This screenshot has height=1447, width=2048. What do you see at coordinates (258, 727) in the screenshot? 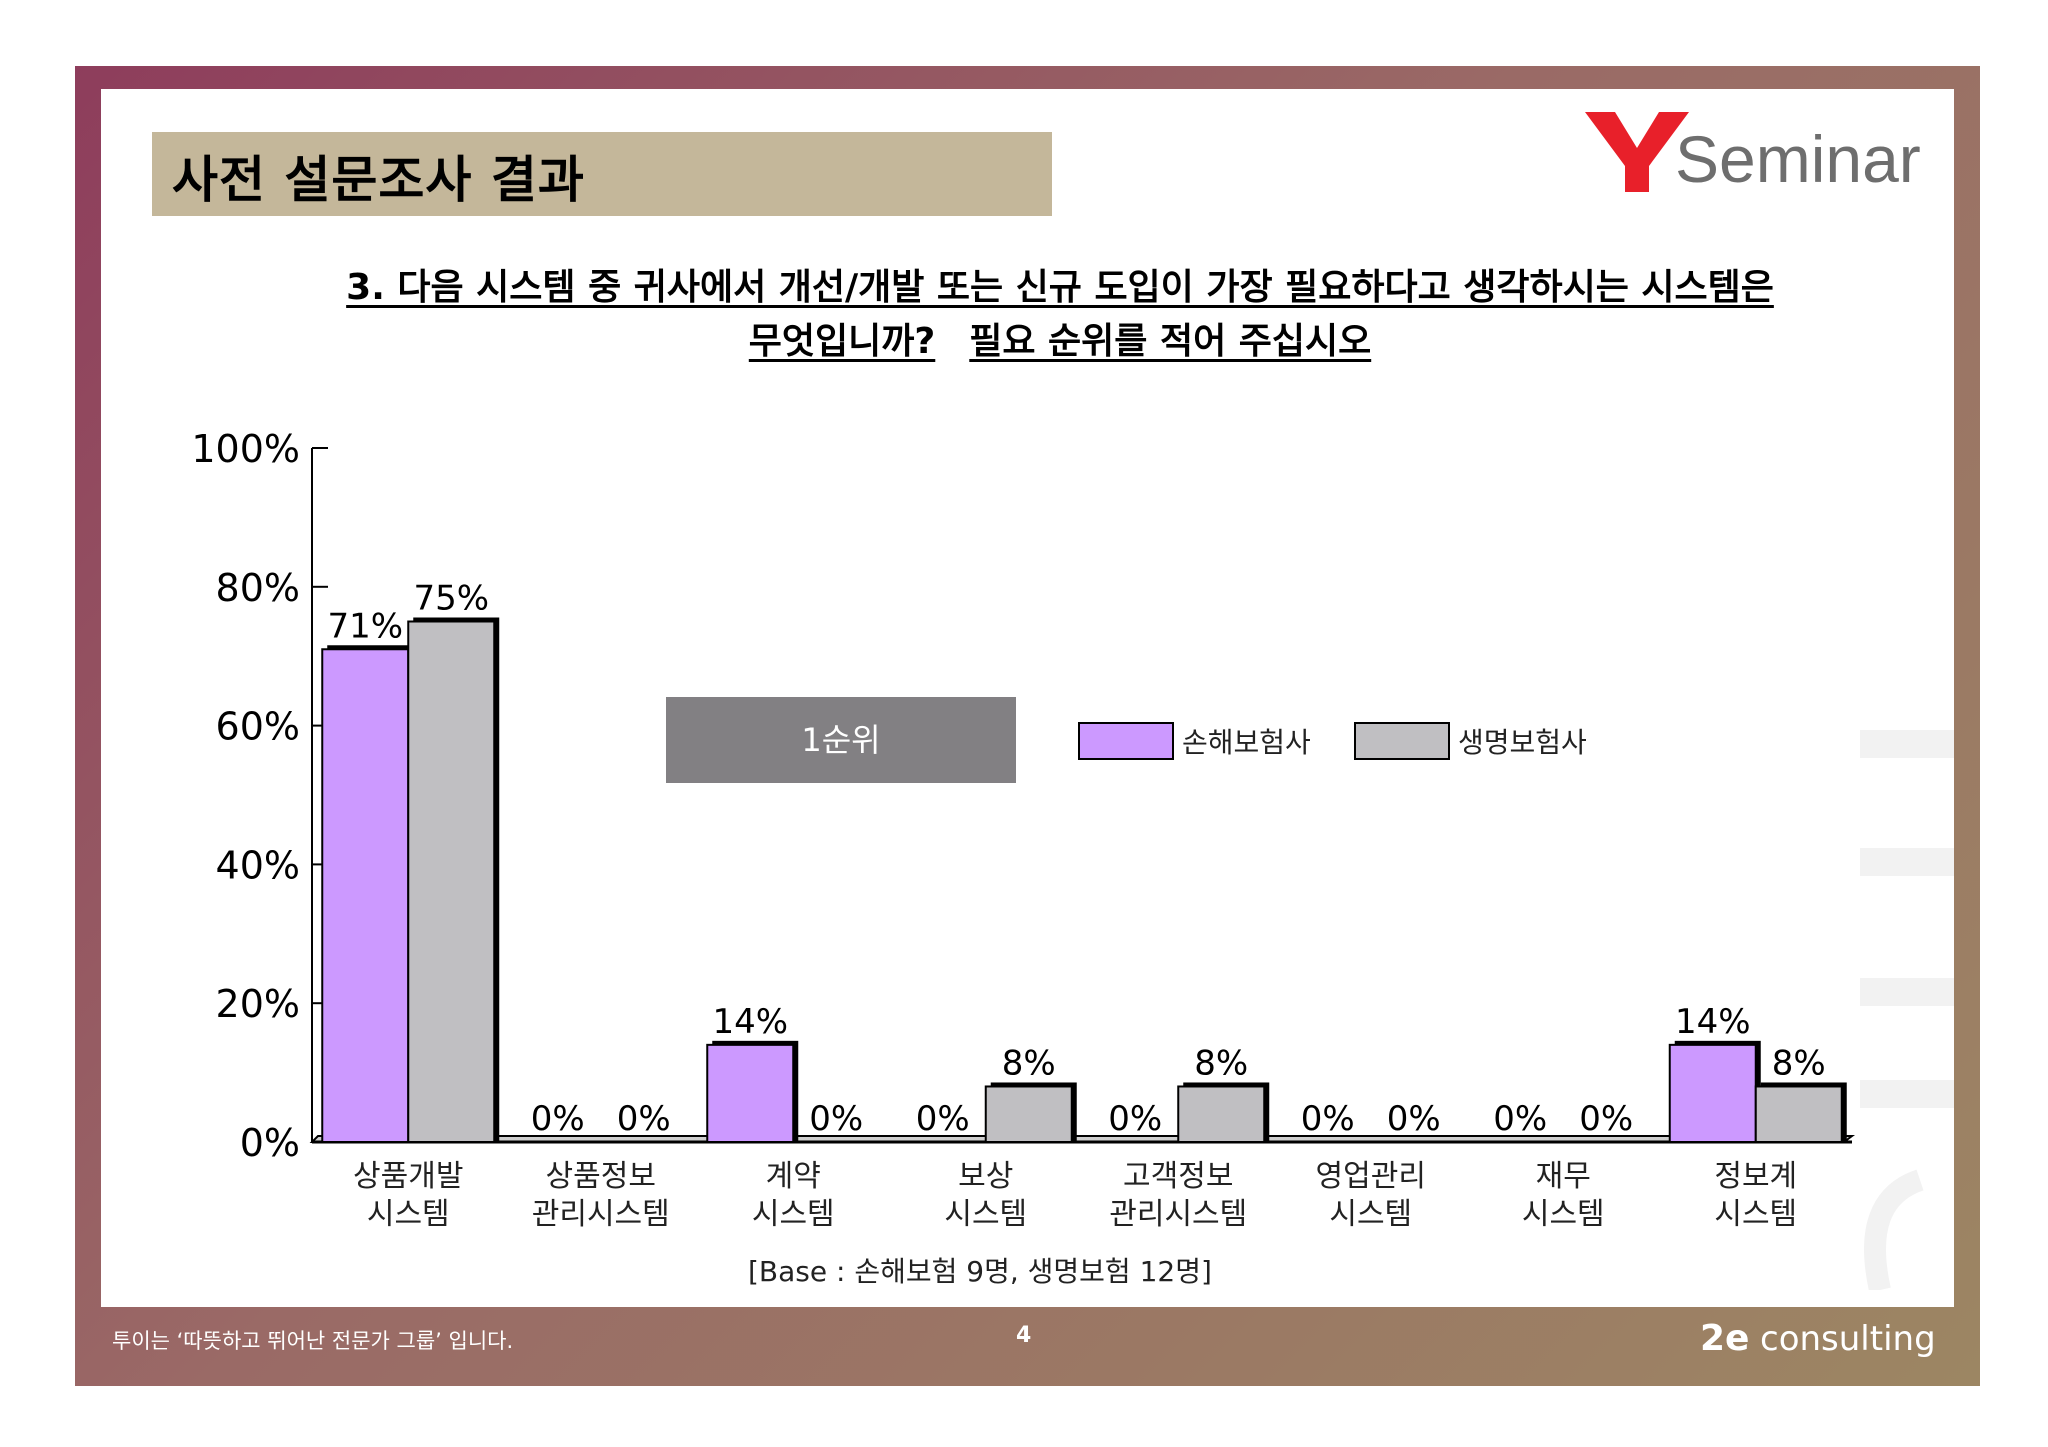
I see `y-tick-label: 60%` at bounding box center [258, 727].